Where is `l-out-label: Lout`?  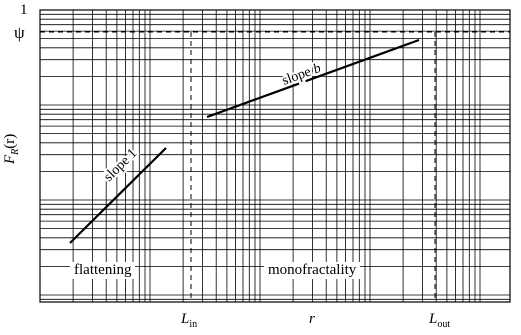
l-out-label: Lout is located at coordinates (440, 320).